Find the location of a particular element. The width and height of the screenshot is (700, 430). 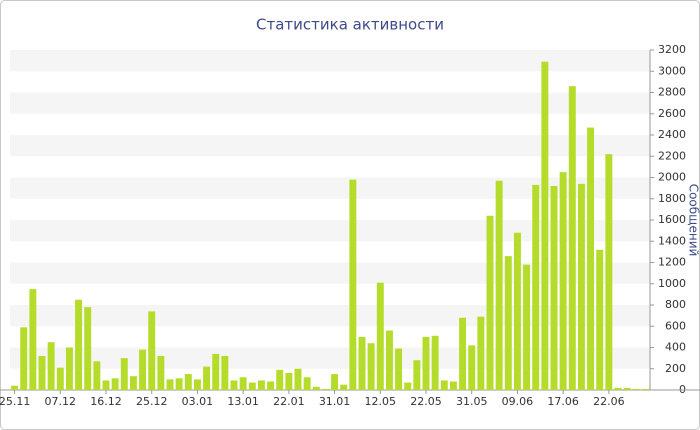

x-tick-label: 25.11 is located at coordinates (15, 401).